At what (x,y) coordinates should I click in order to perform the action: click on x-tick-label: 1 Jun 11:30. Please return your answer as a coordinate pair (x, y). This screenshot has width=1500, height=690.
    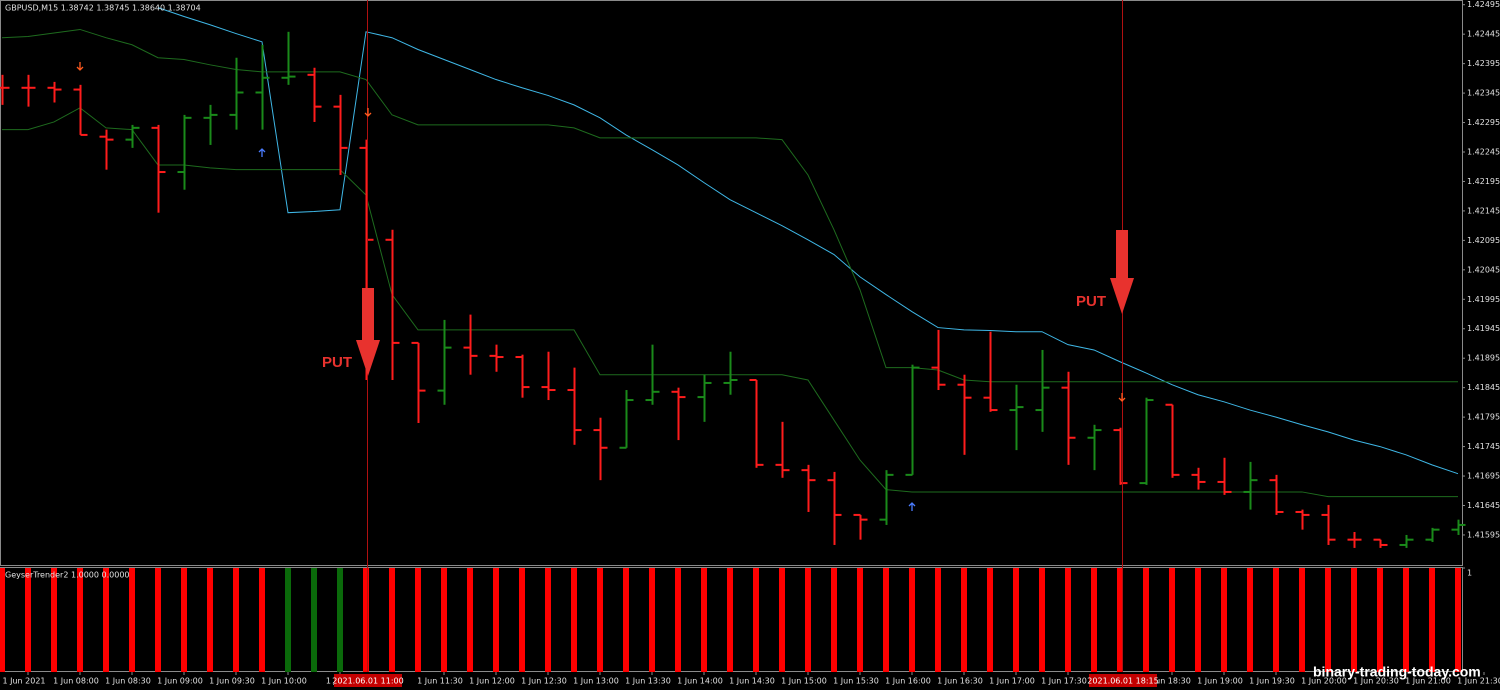
    Looking at the image, I should click on (440, 681).